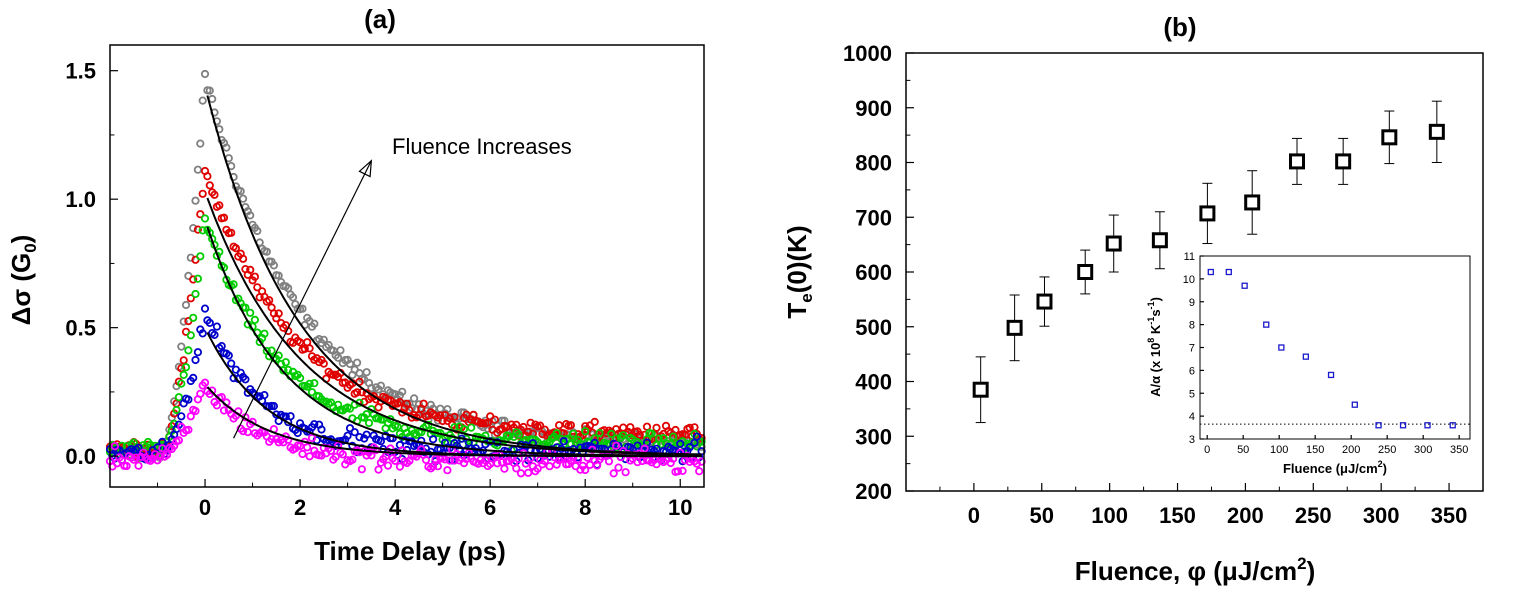  Describe the element at coordinates (873, 217) in the screenshot. I see `y-tick-label: 700` at that location.